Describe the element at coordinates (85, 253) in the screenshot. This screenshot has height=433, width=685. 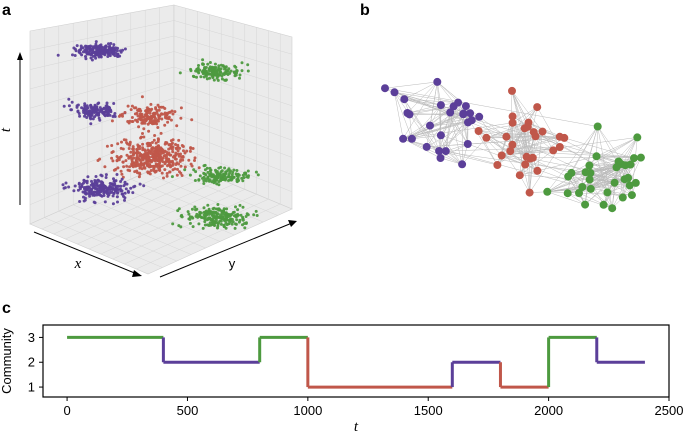
I see `x-axis-arrow` at that location.